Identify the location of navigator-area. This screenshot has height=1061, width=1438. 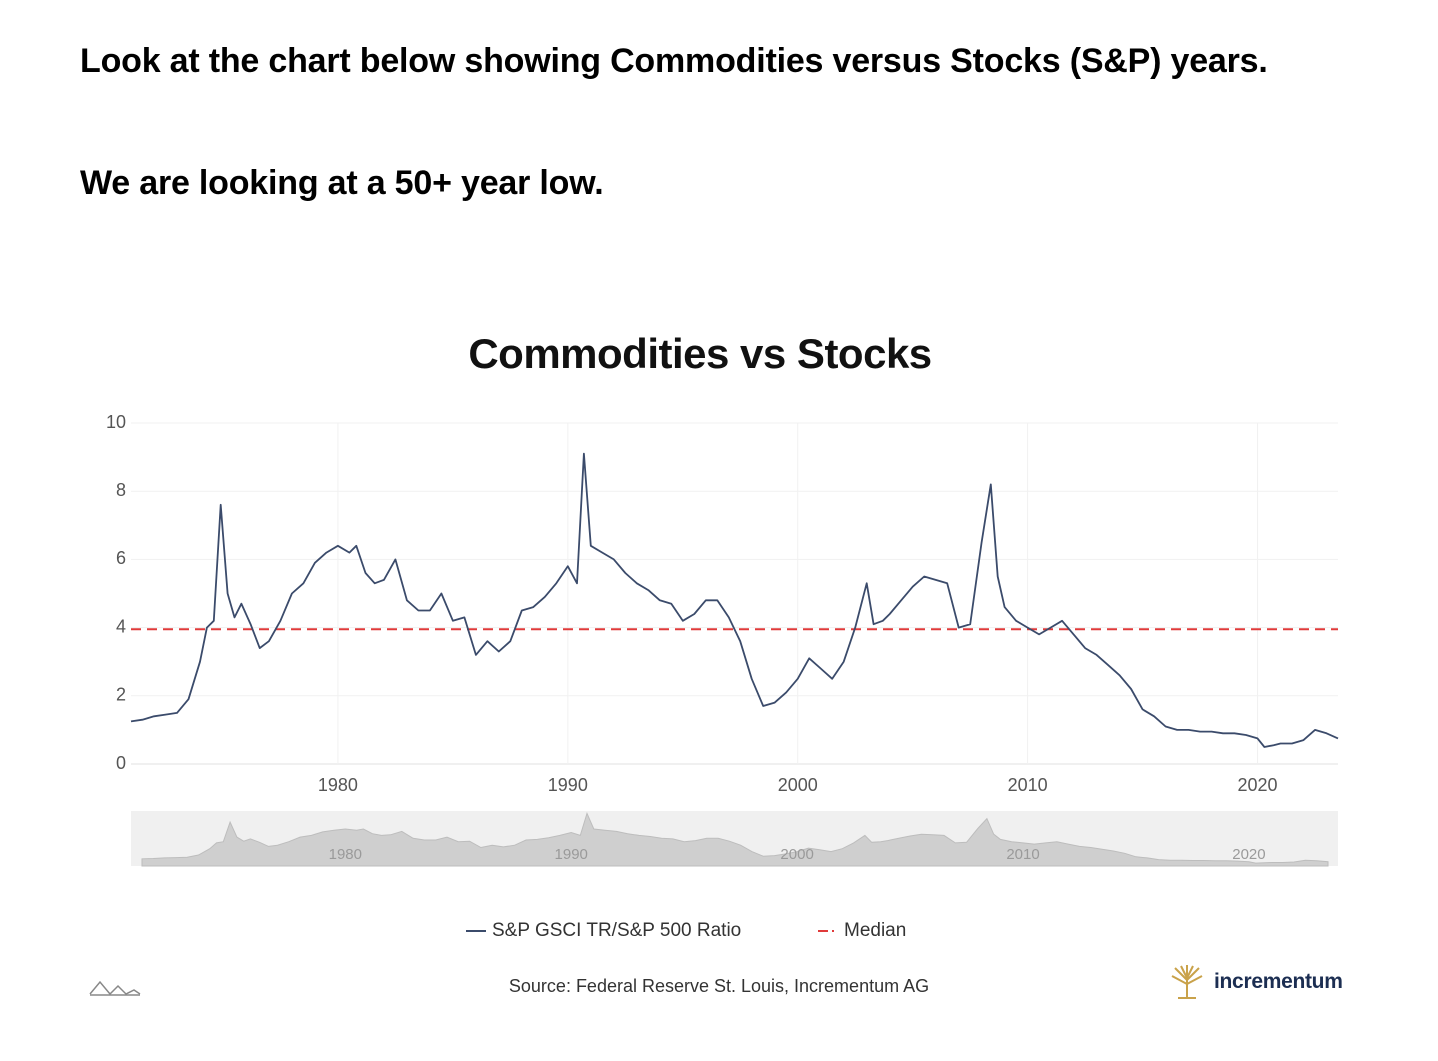
(735, 839).